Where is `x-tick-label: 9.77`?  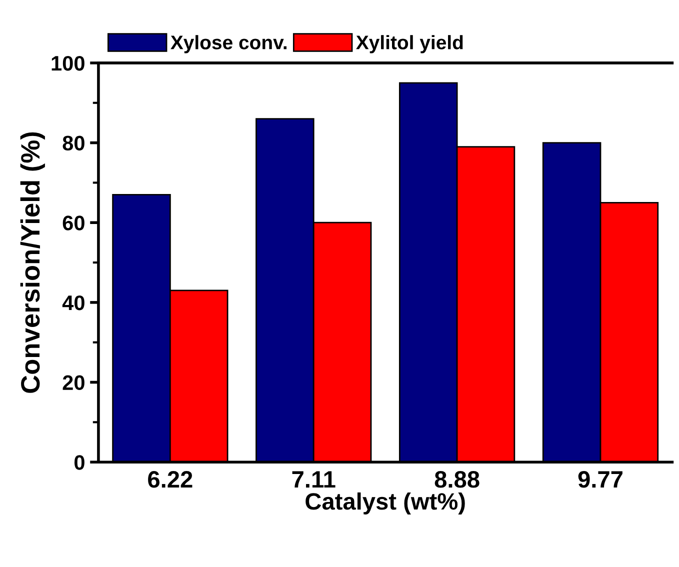 x-tick-label: 9.77 is located at coordinates (600, 479).